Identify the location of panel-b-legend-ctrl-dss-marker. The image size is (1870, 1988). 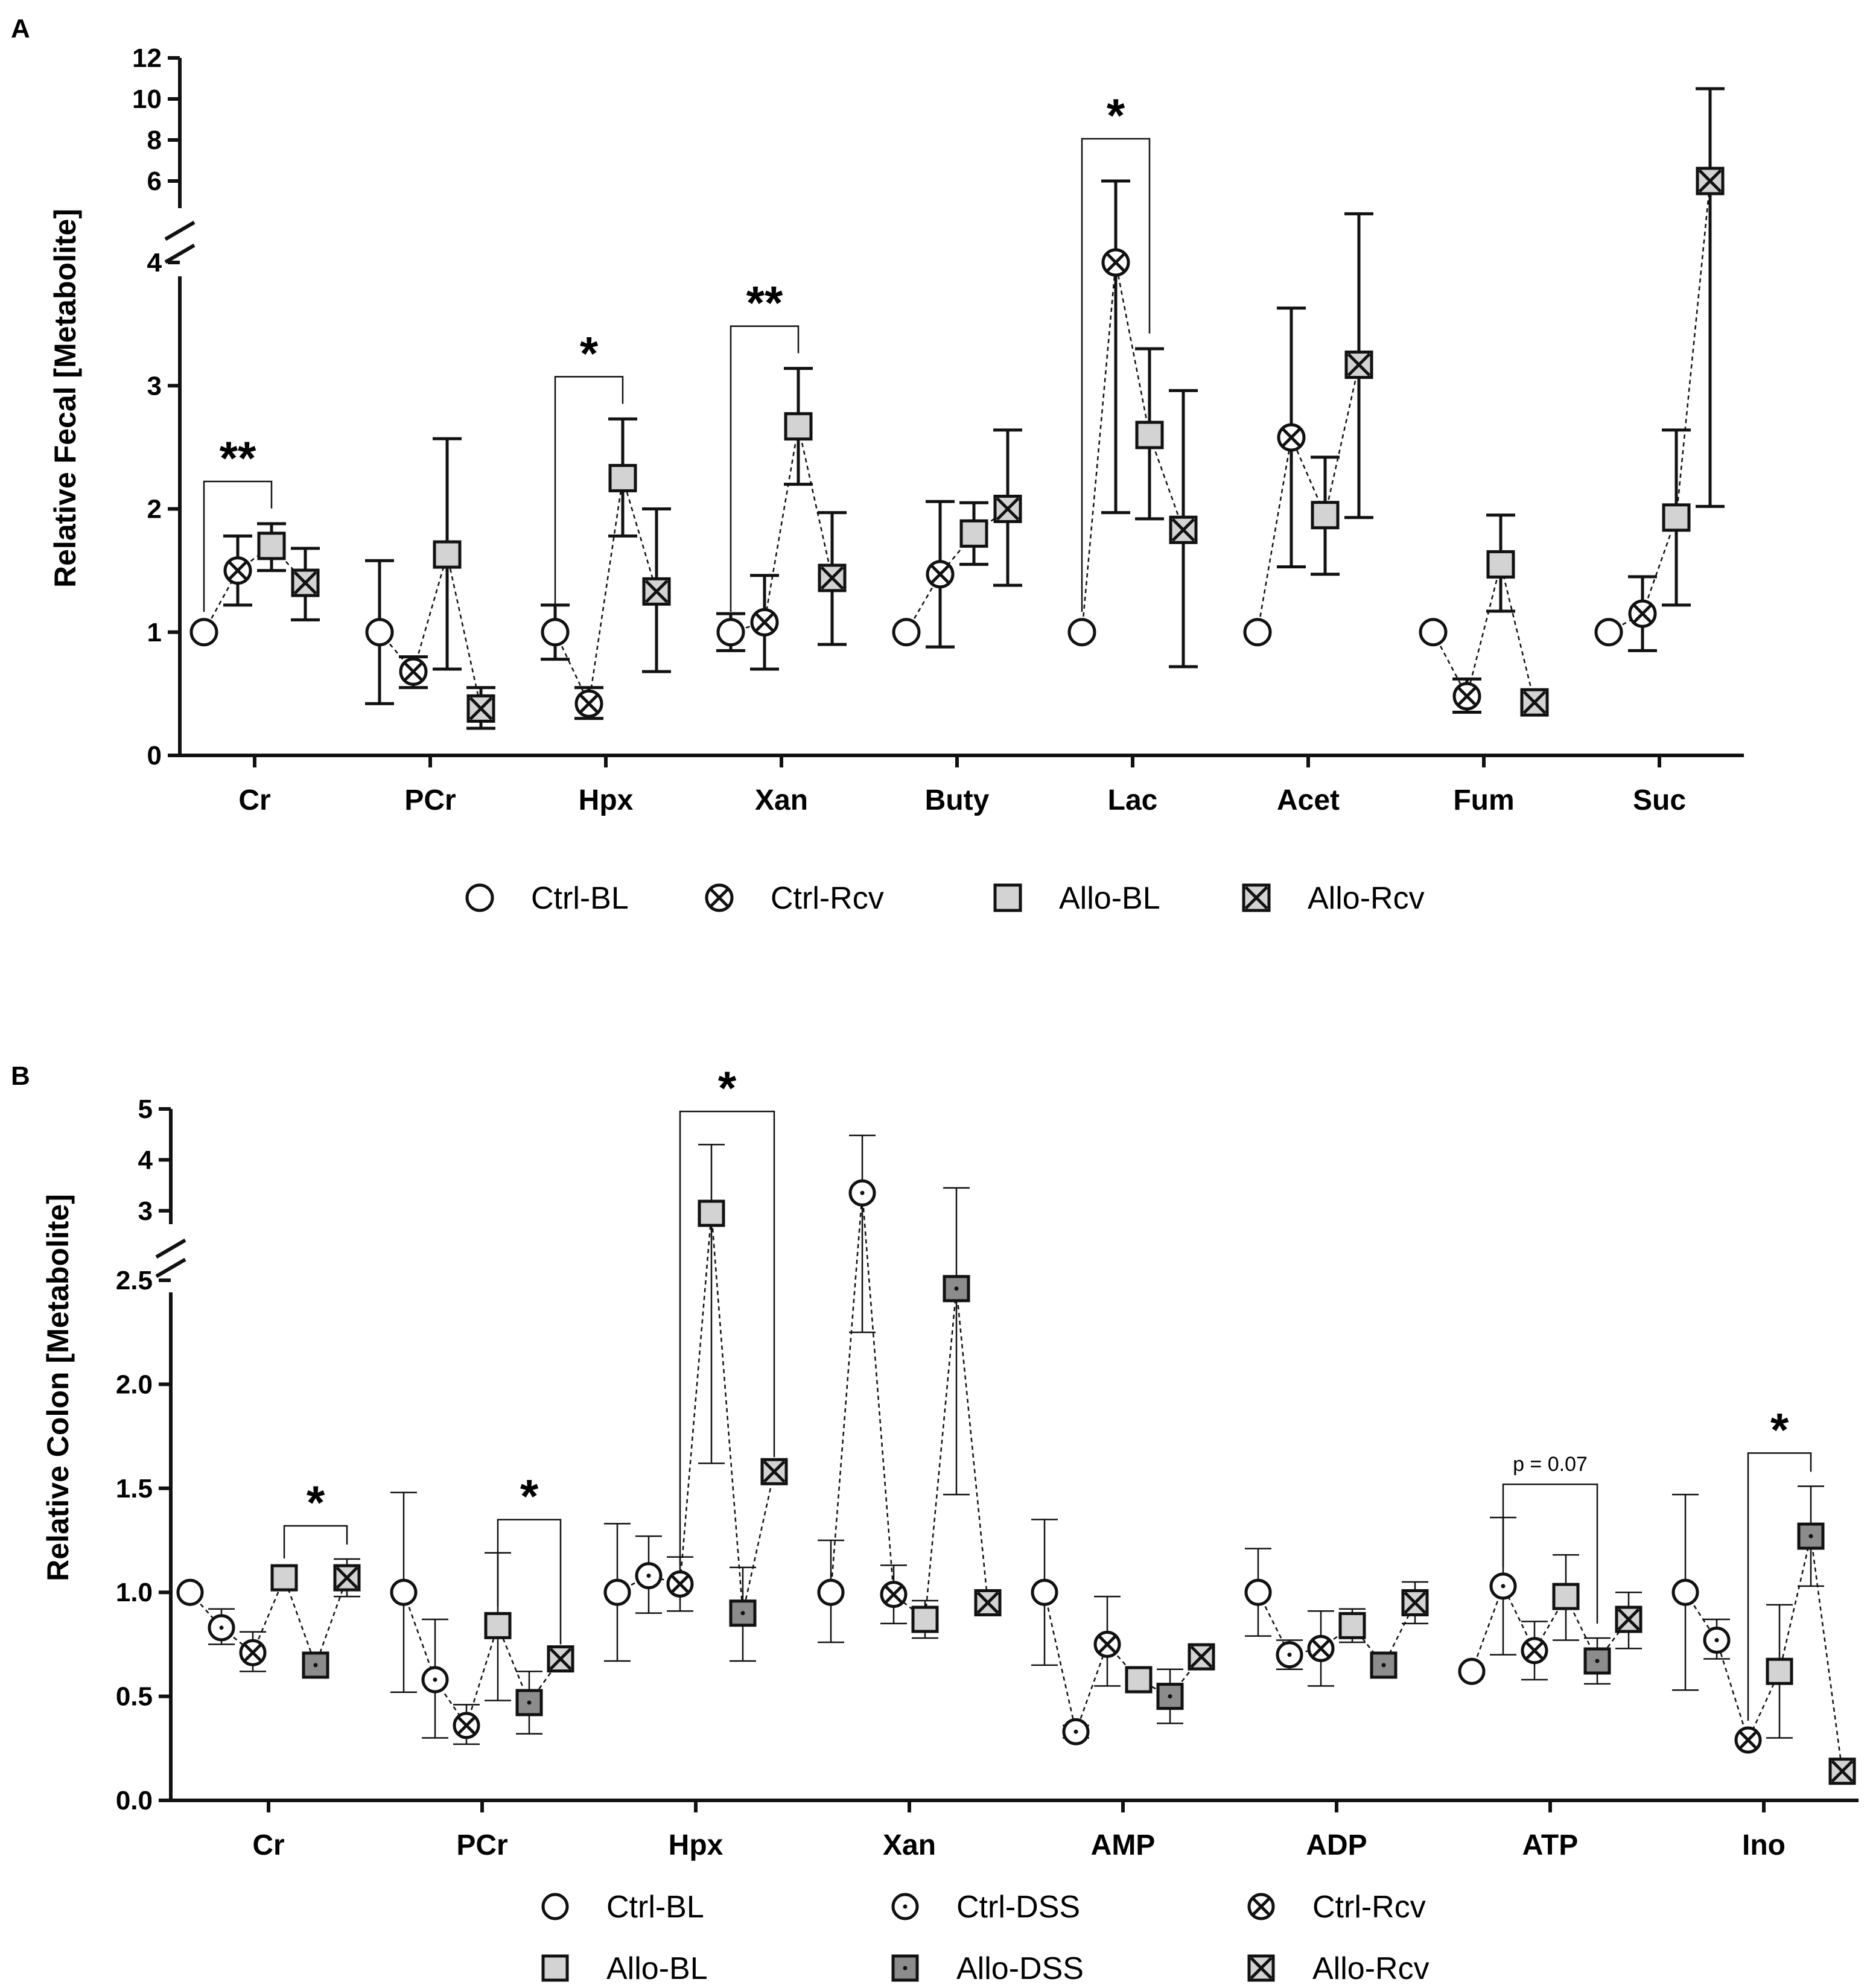
(905, 1907).